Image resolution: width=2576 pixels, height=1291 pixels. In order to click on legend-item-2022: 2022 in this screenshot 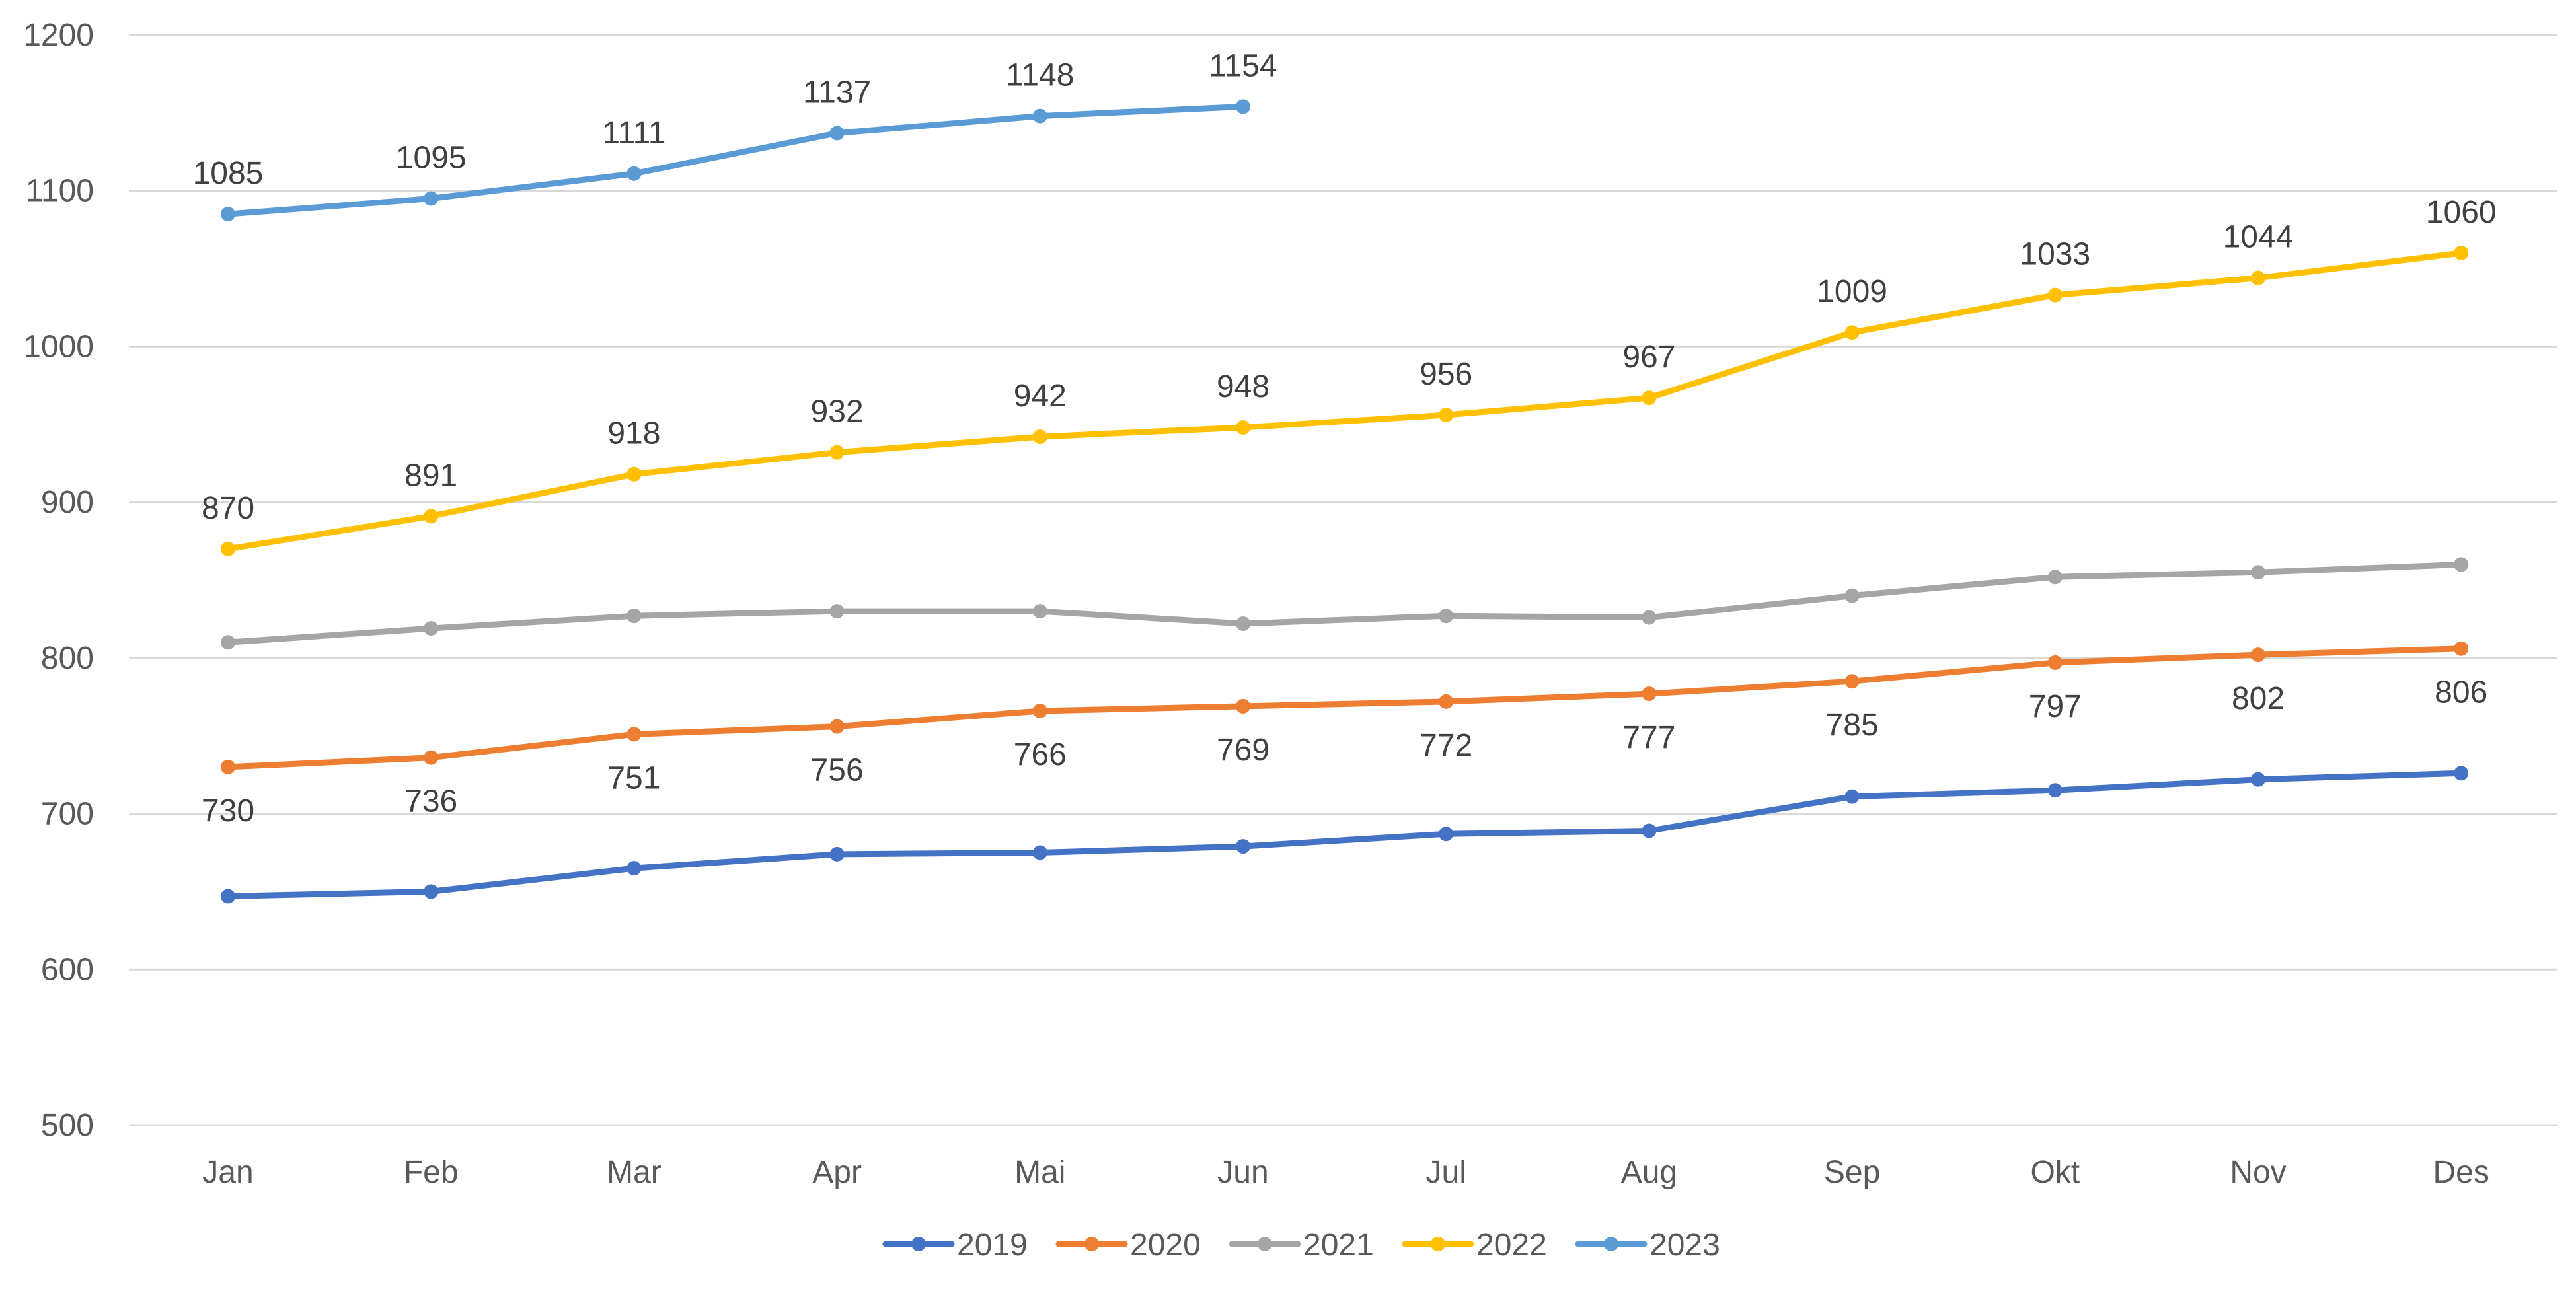, I will do `click(1474, 1245)`.